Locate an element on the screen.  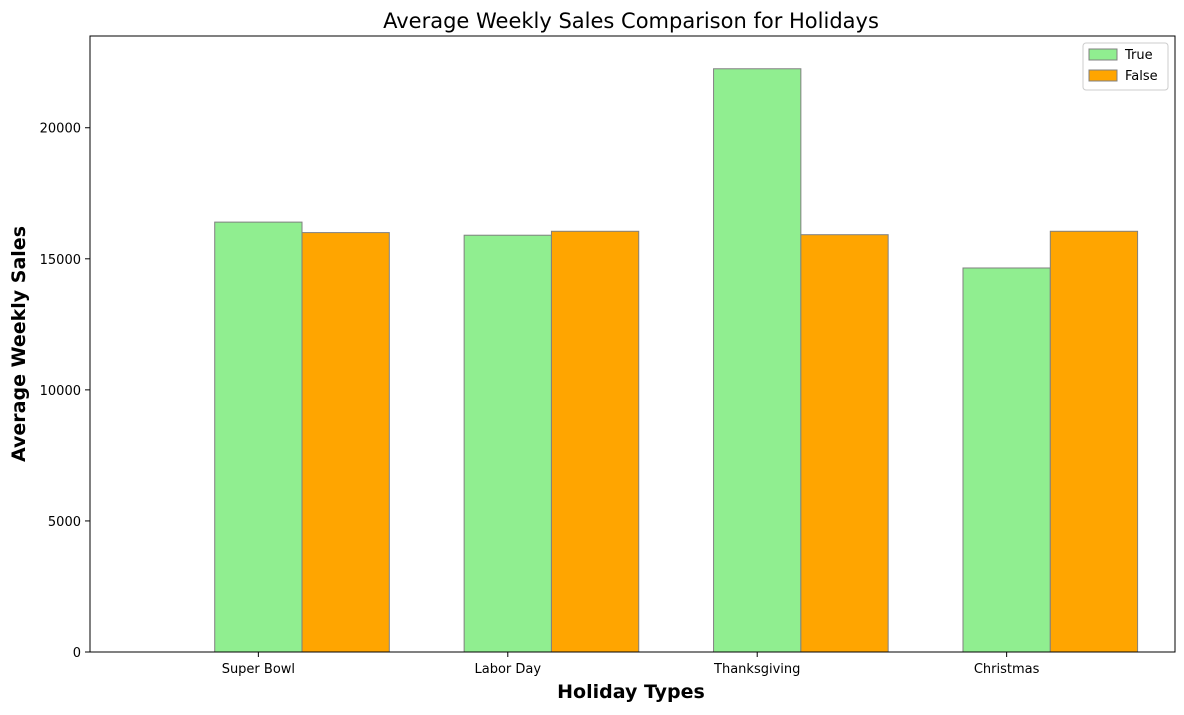
x-tick-label: Thanksgiving is located at coordinates (756, 669).